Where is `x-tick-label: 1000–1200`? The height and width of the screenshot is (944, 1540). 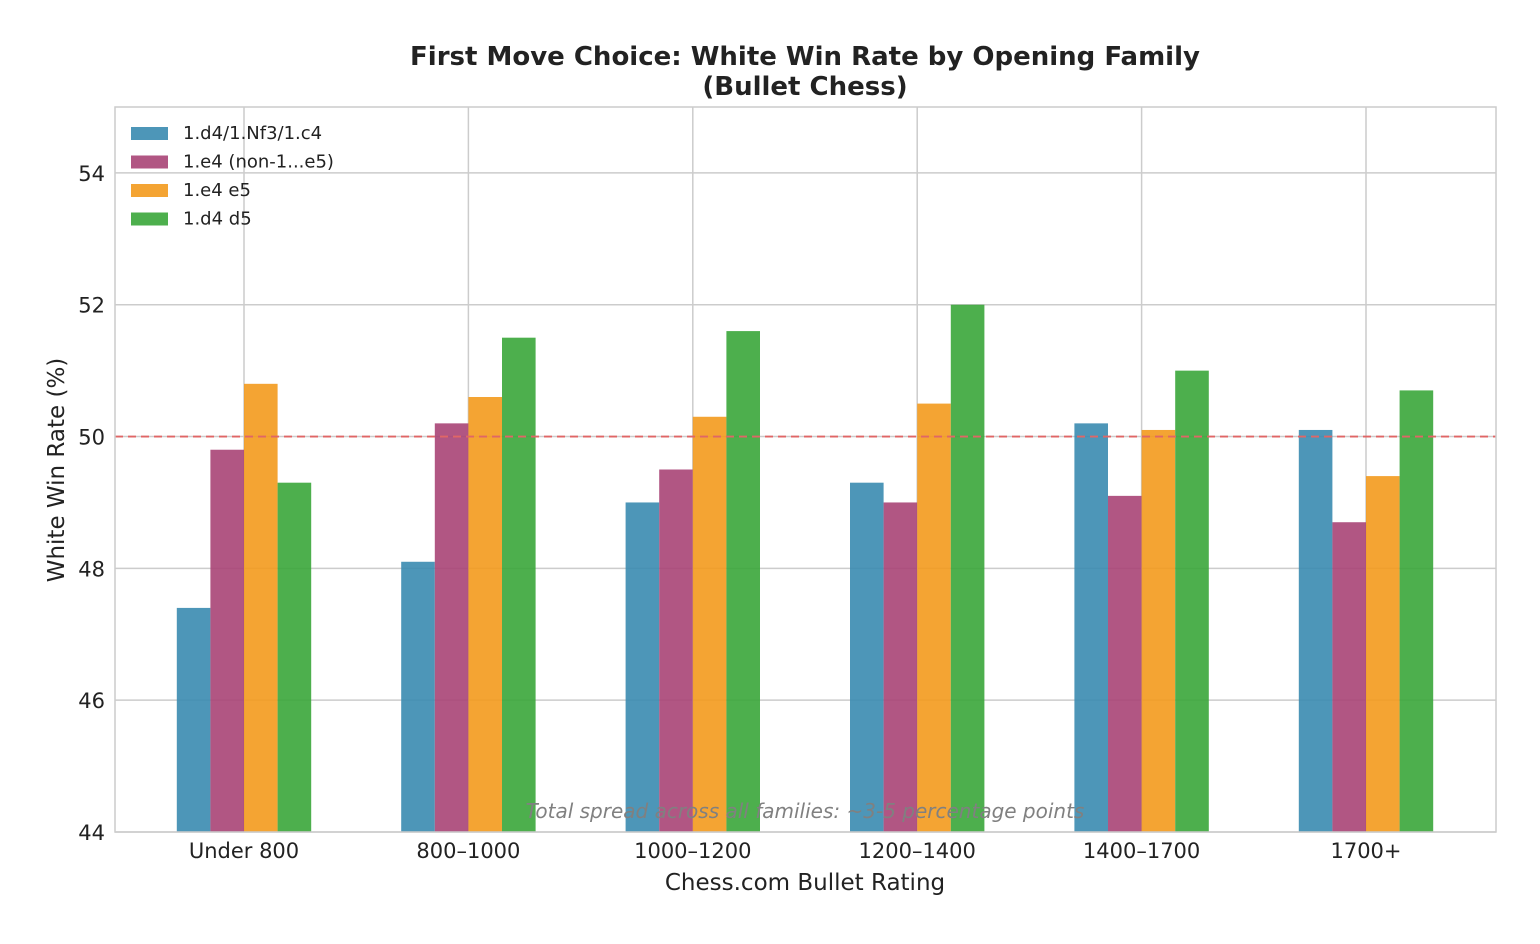 x-tick-label: 1000–1200 is located at coordinates (692, 851).